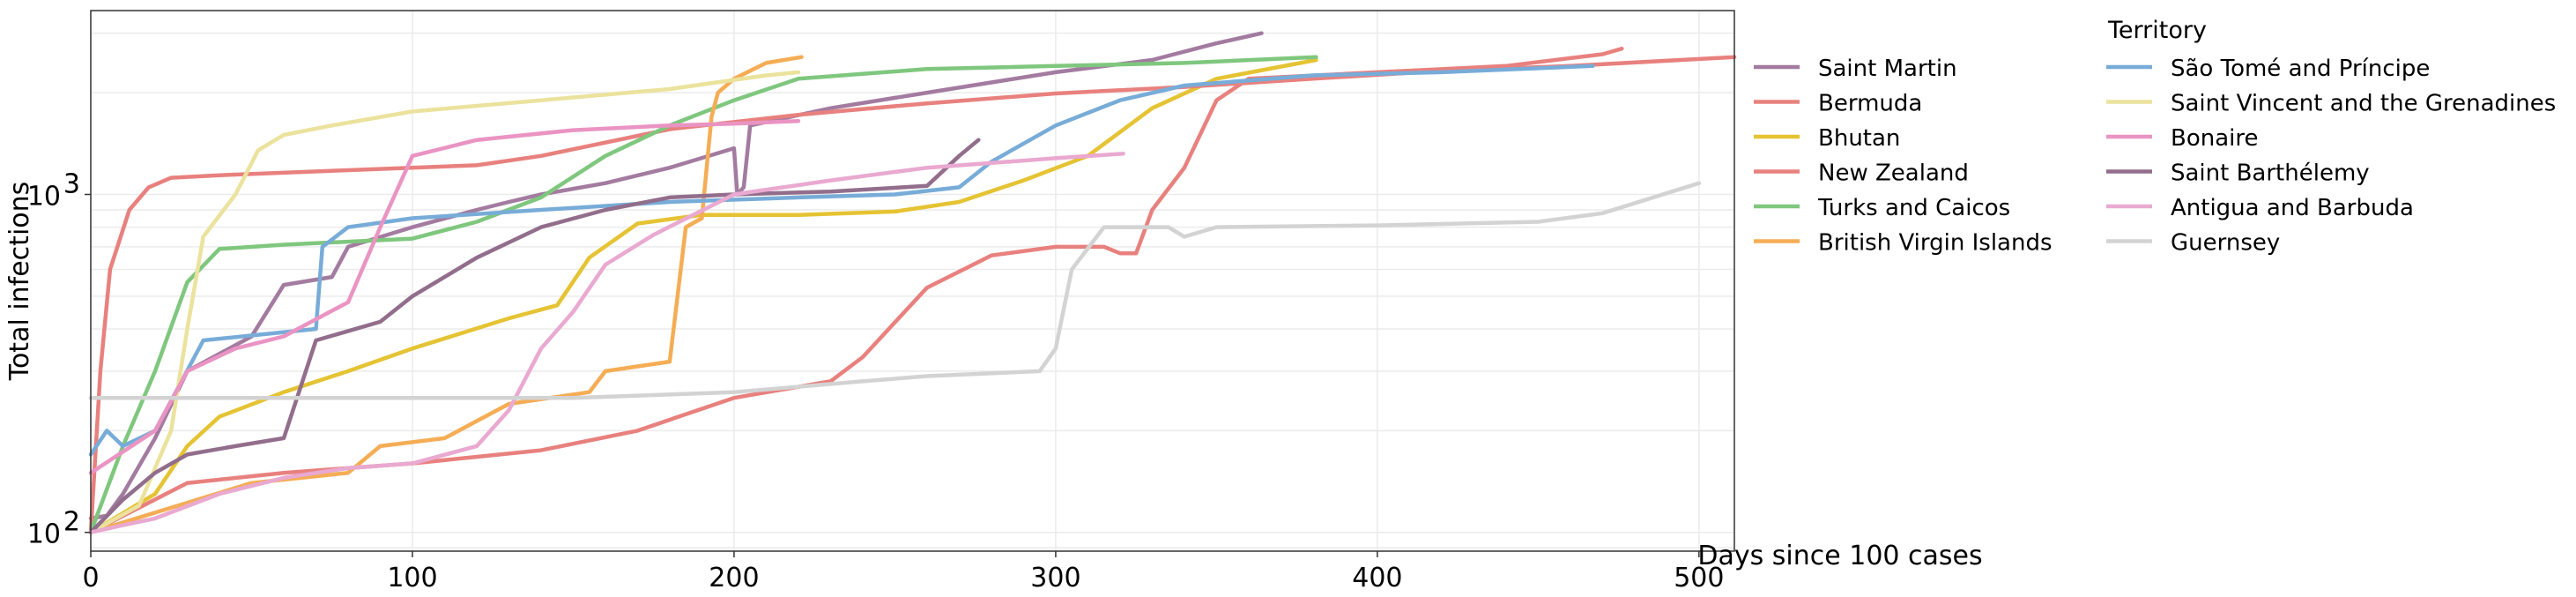 This screenshot has width=2576, height=597. What do you see at coordinates (2270, 173) in the screenshot?
I see `legend-entry: Saint Barthélemy` at bounding box center [2270, 173].